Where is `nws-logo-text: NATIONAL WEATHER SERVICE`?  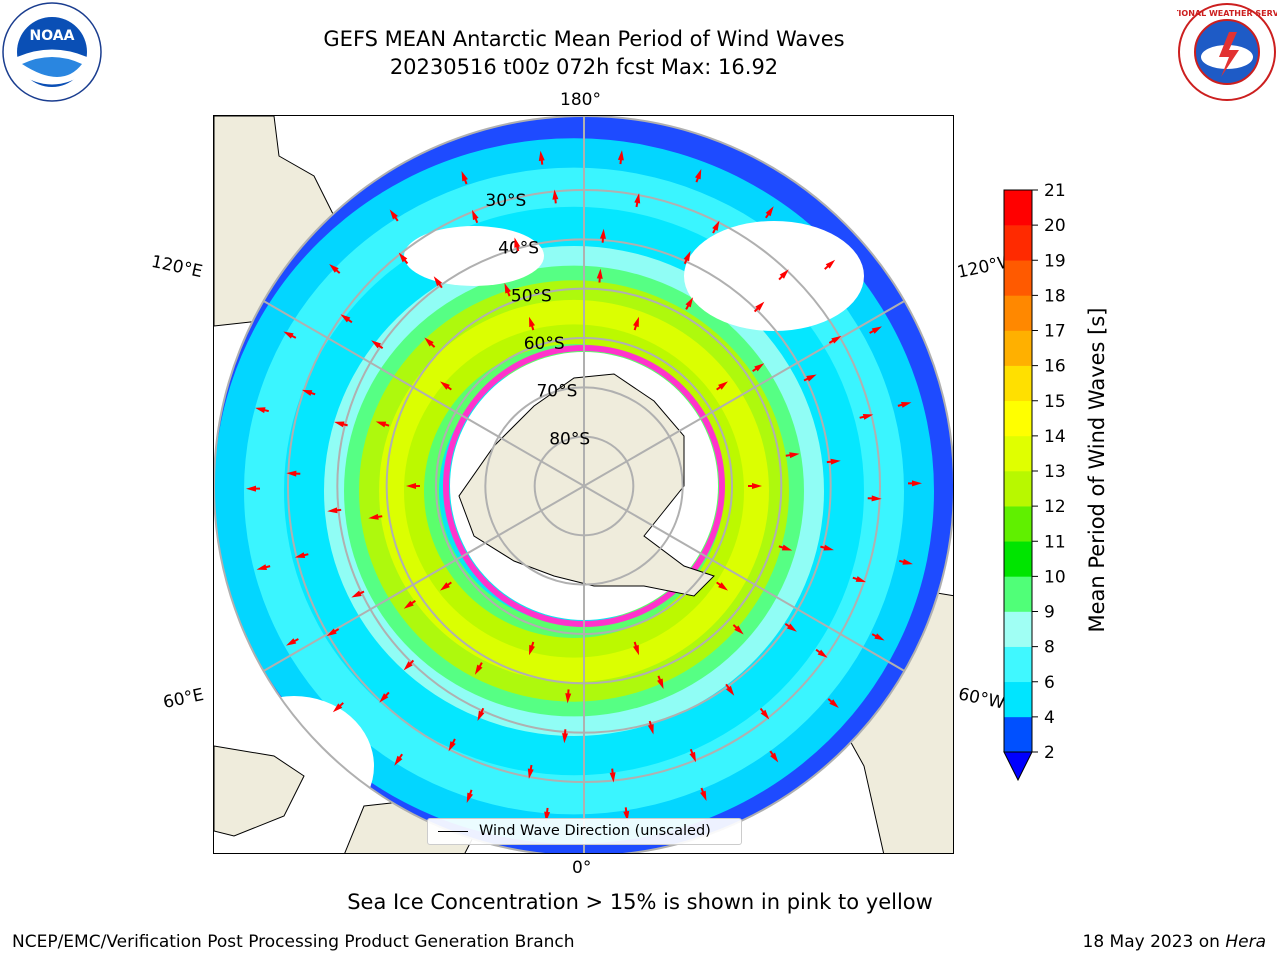
nws-logo-text: NATIONAL WEATHER SERVICE is located at coordinates (1227, 13).